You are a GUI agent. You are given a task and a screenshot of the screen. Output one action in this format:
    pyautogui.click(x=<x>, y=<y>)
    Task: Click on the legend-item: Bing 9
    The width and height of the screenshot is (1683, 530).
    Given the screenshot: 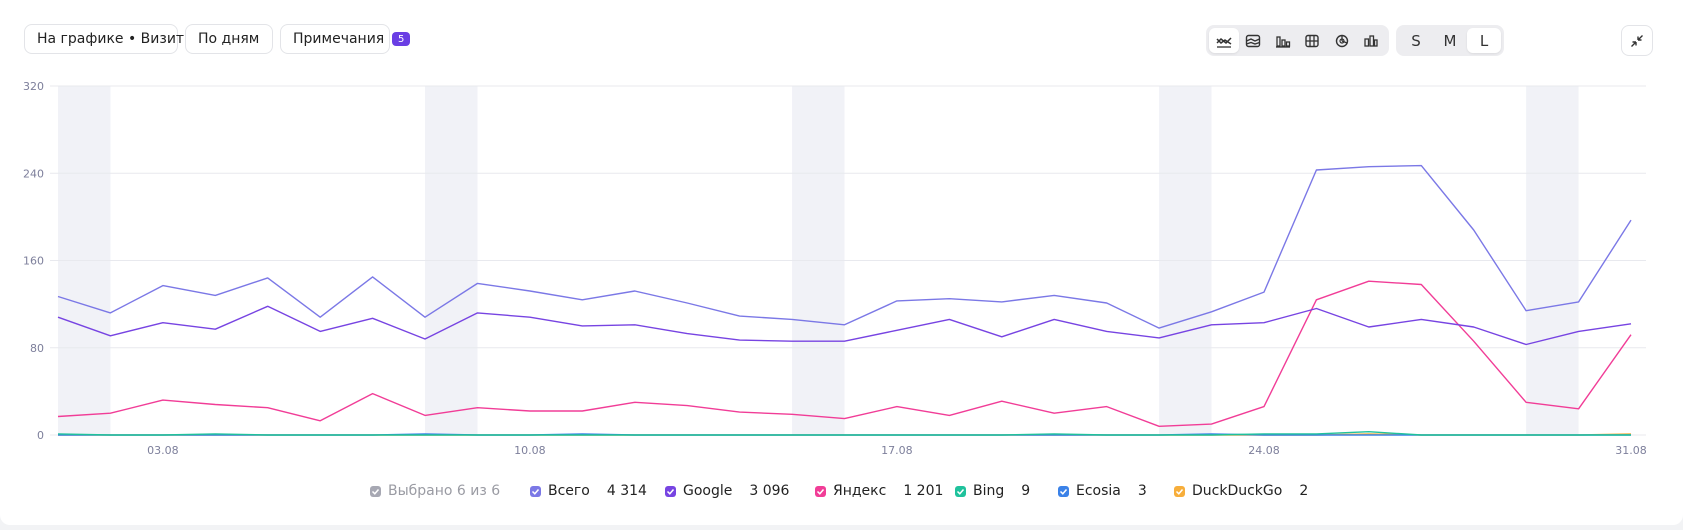 What is the action you would take?
    pyautogui.click(x=992, y=491)
    